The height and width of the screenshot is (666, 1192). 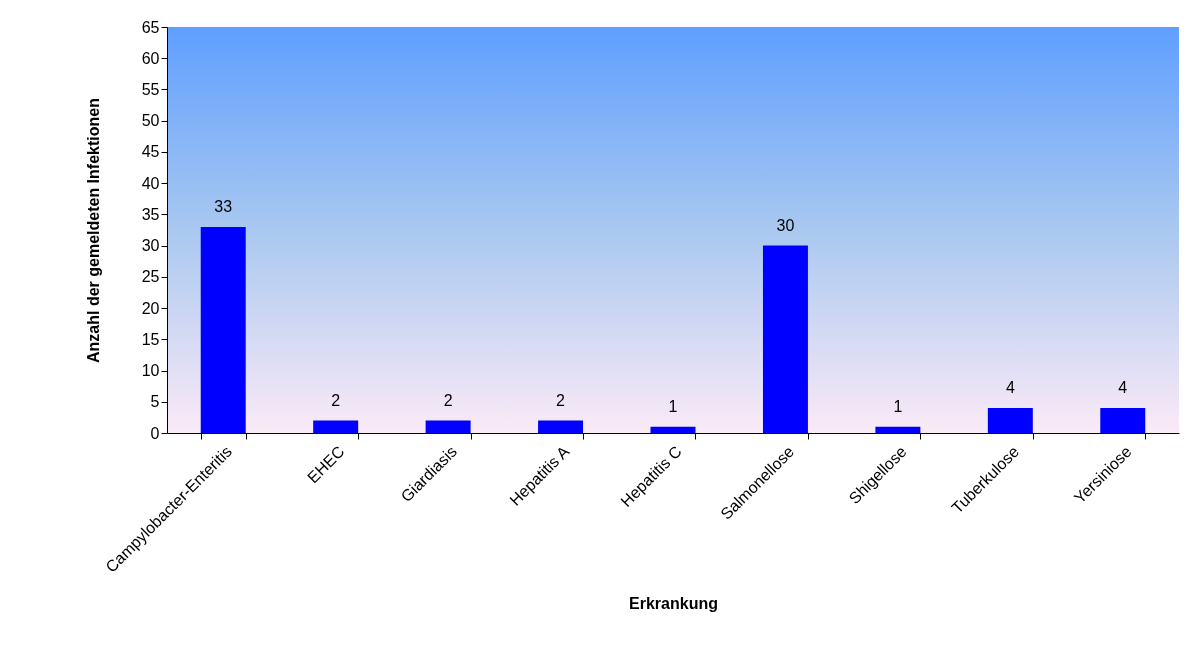 I want to click on data-label: 30, so click(x=785, y=225).